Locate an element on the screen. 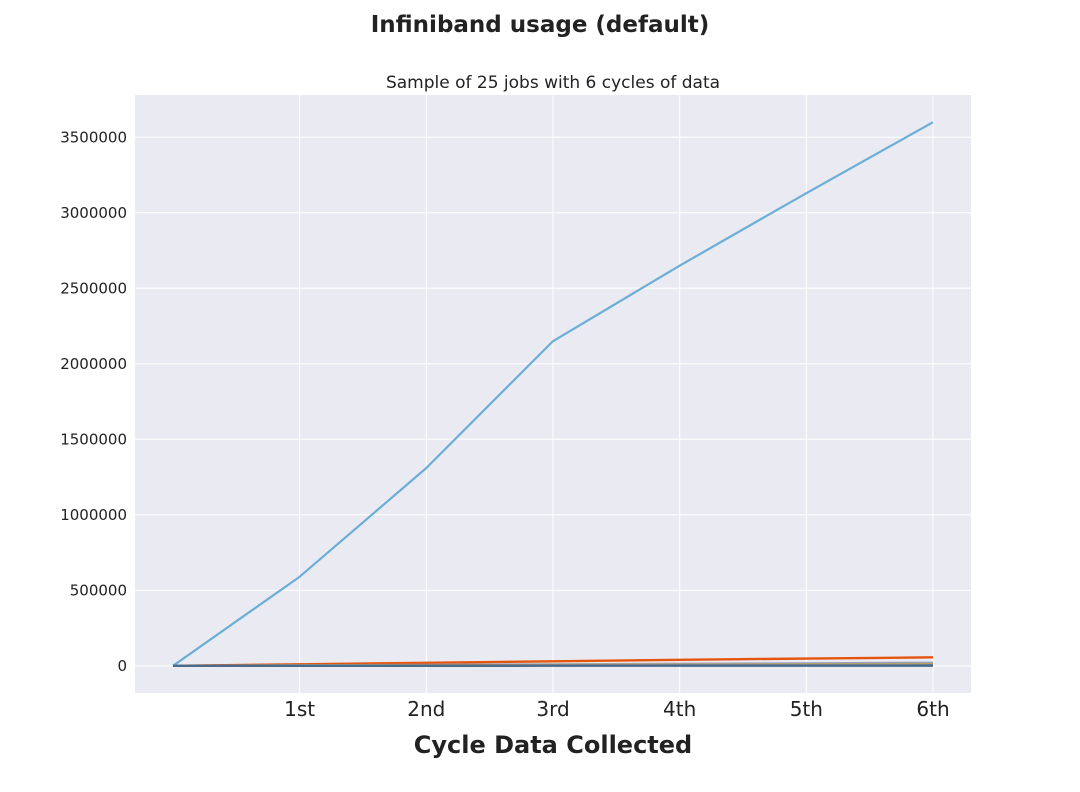 Image resolution: width=1080 pixels, height=792 pixels. x-tick-label: 6th is located at coordinates (932, 709).